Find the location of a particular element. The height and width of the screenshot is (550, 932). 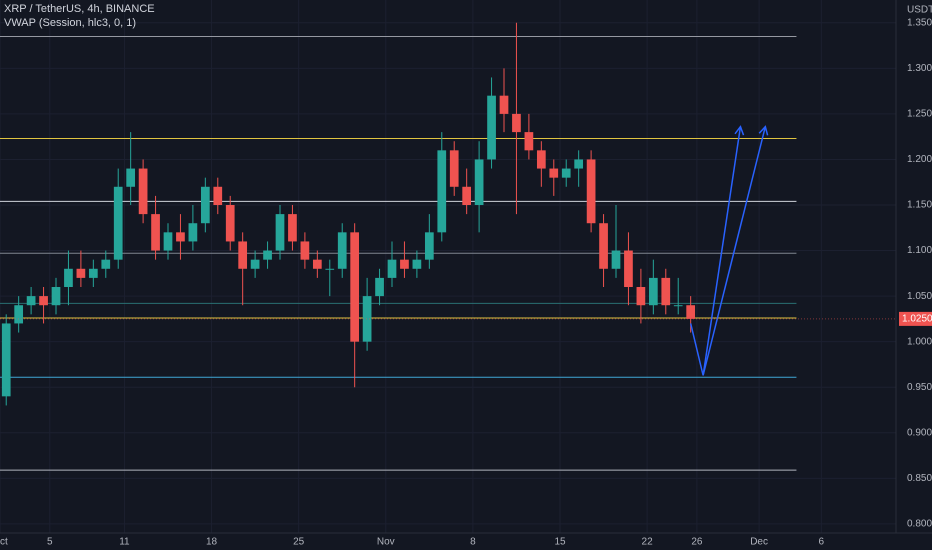

x-tick-label: 18 is located at coordinates (212, 542).